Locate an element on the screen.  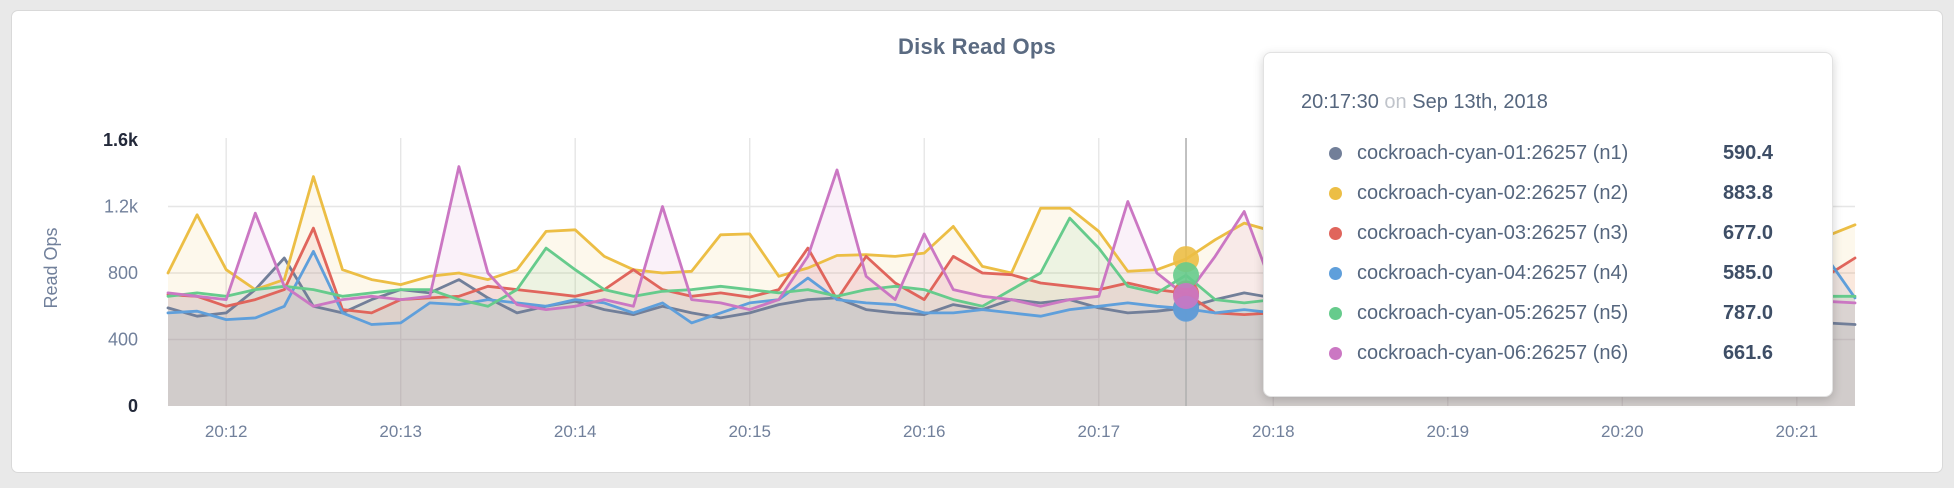
x-tick-label: 20:19 is located at coordinates (1448, 431).